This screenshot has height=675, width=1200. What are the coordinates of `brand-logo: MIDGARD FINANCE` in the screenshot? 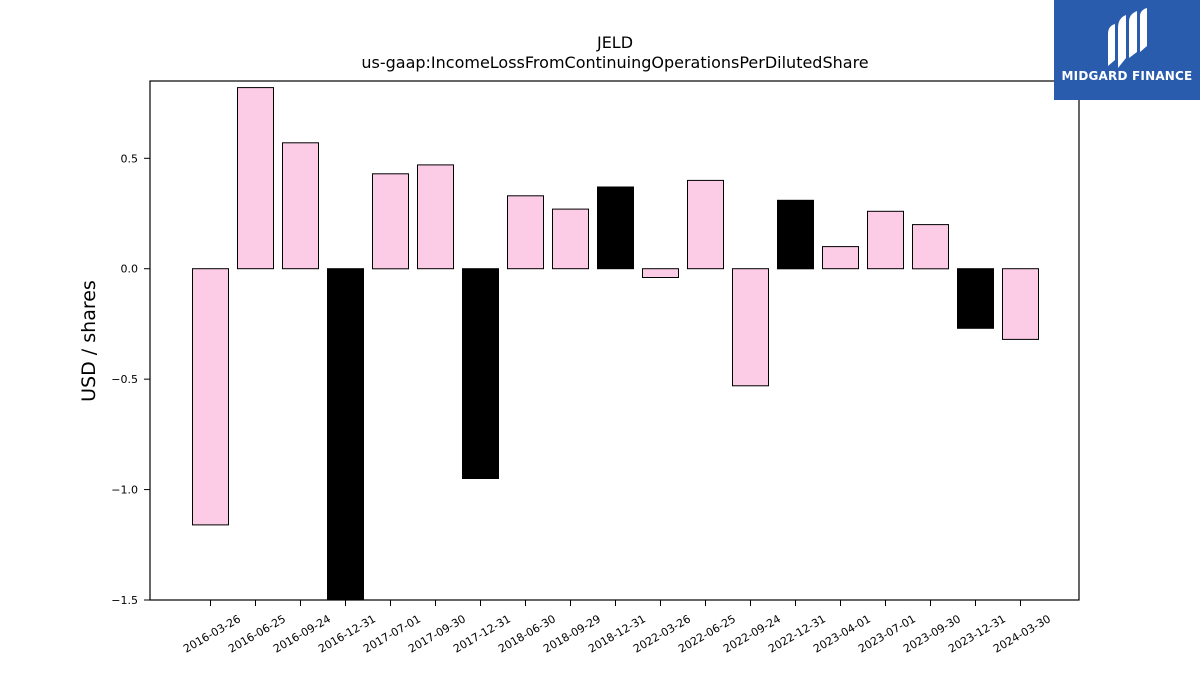 It's located at (1127, 50).